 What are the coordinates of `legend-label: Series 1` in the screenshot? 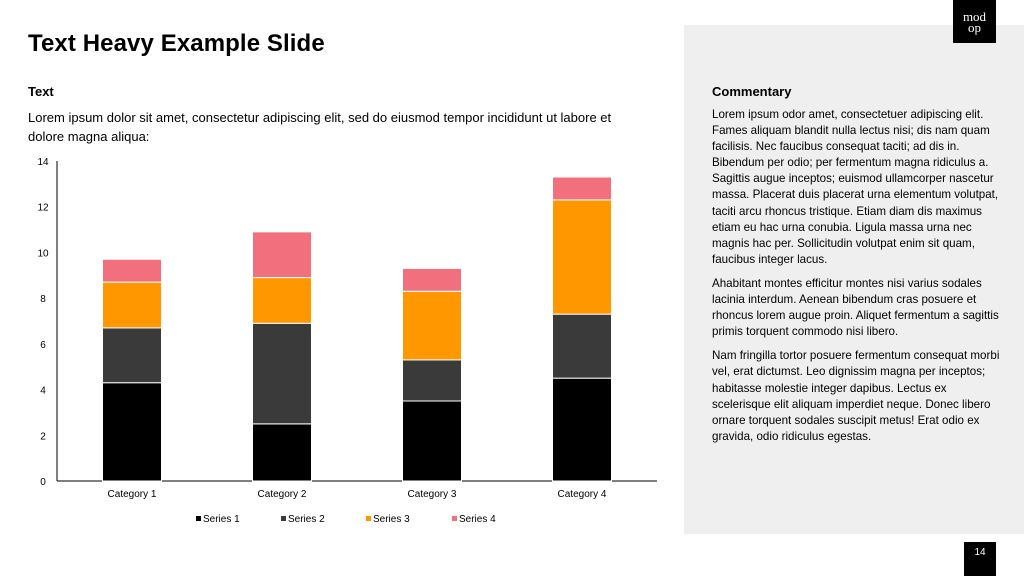 It's located at (221, 519).